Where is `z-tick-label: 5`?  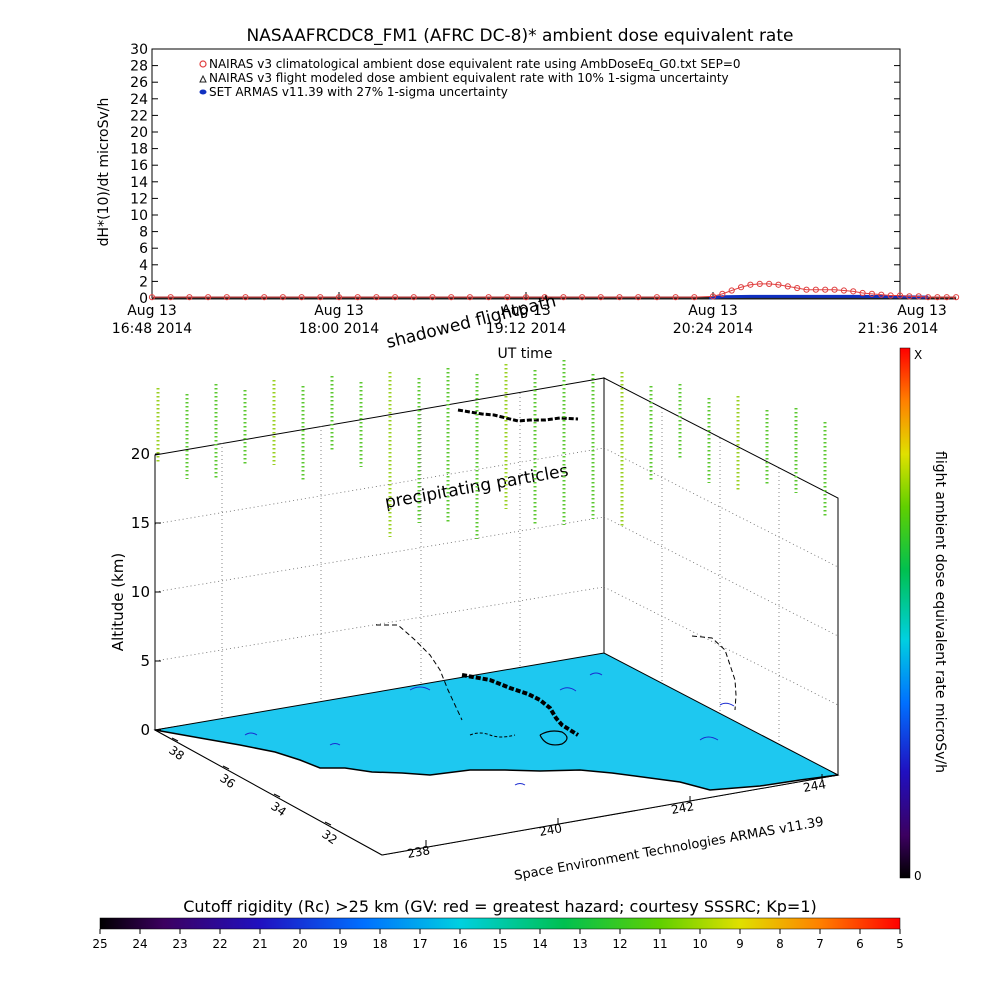 z-tick-label: 5 is located at coordinates (145, 661).